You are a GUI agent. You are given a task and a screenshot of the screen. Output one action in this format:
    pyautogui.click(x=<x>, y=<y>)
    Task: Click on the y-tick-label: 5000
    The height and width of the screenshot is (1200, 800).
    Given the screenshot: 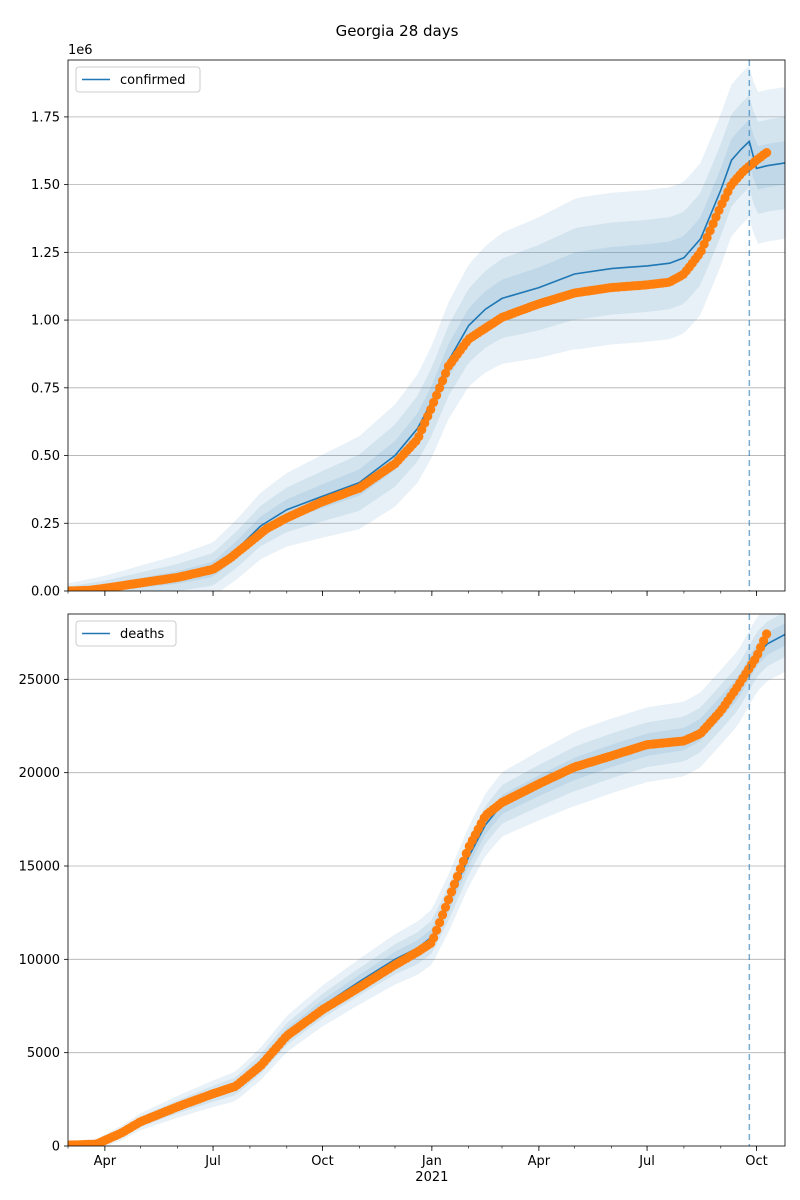 What is the action you would take?
    pyautogui.click(x=43, y=1053)
    